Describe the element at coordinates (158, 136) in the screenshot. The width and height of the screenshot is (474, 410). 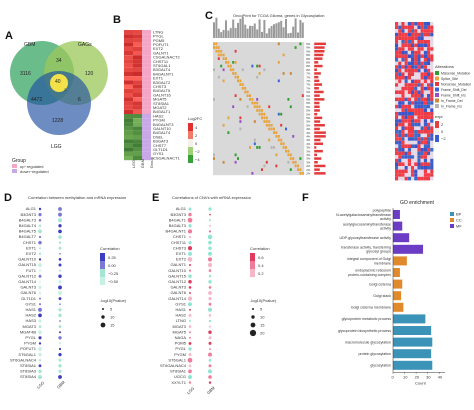
I see `heatmap-b-gene-label: DSEL` at that location.